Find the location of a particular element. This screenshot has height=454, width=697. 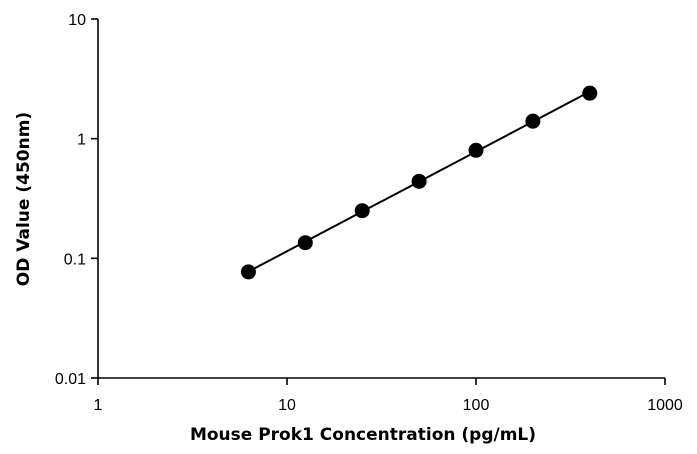

y-tick-label: 10 is located at coordinates (77, 20).